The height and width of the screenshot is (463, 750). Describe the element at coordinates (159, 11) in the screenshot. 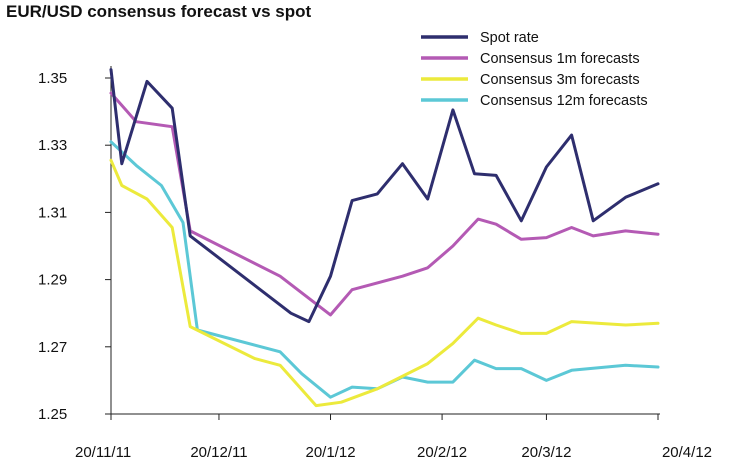

I see `chart-title: EUR/USD consensus forecast vs spot` at that location.